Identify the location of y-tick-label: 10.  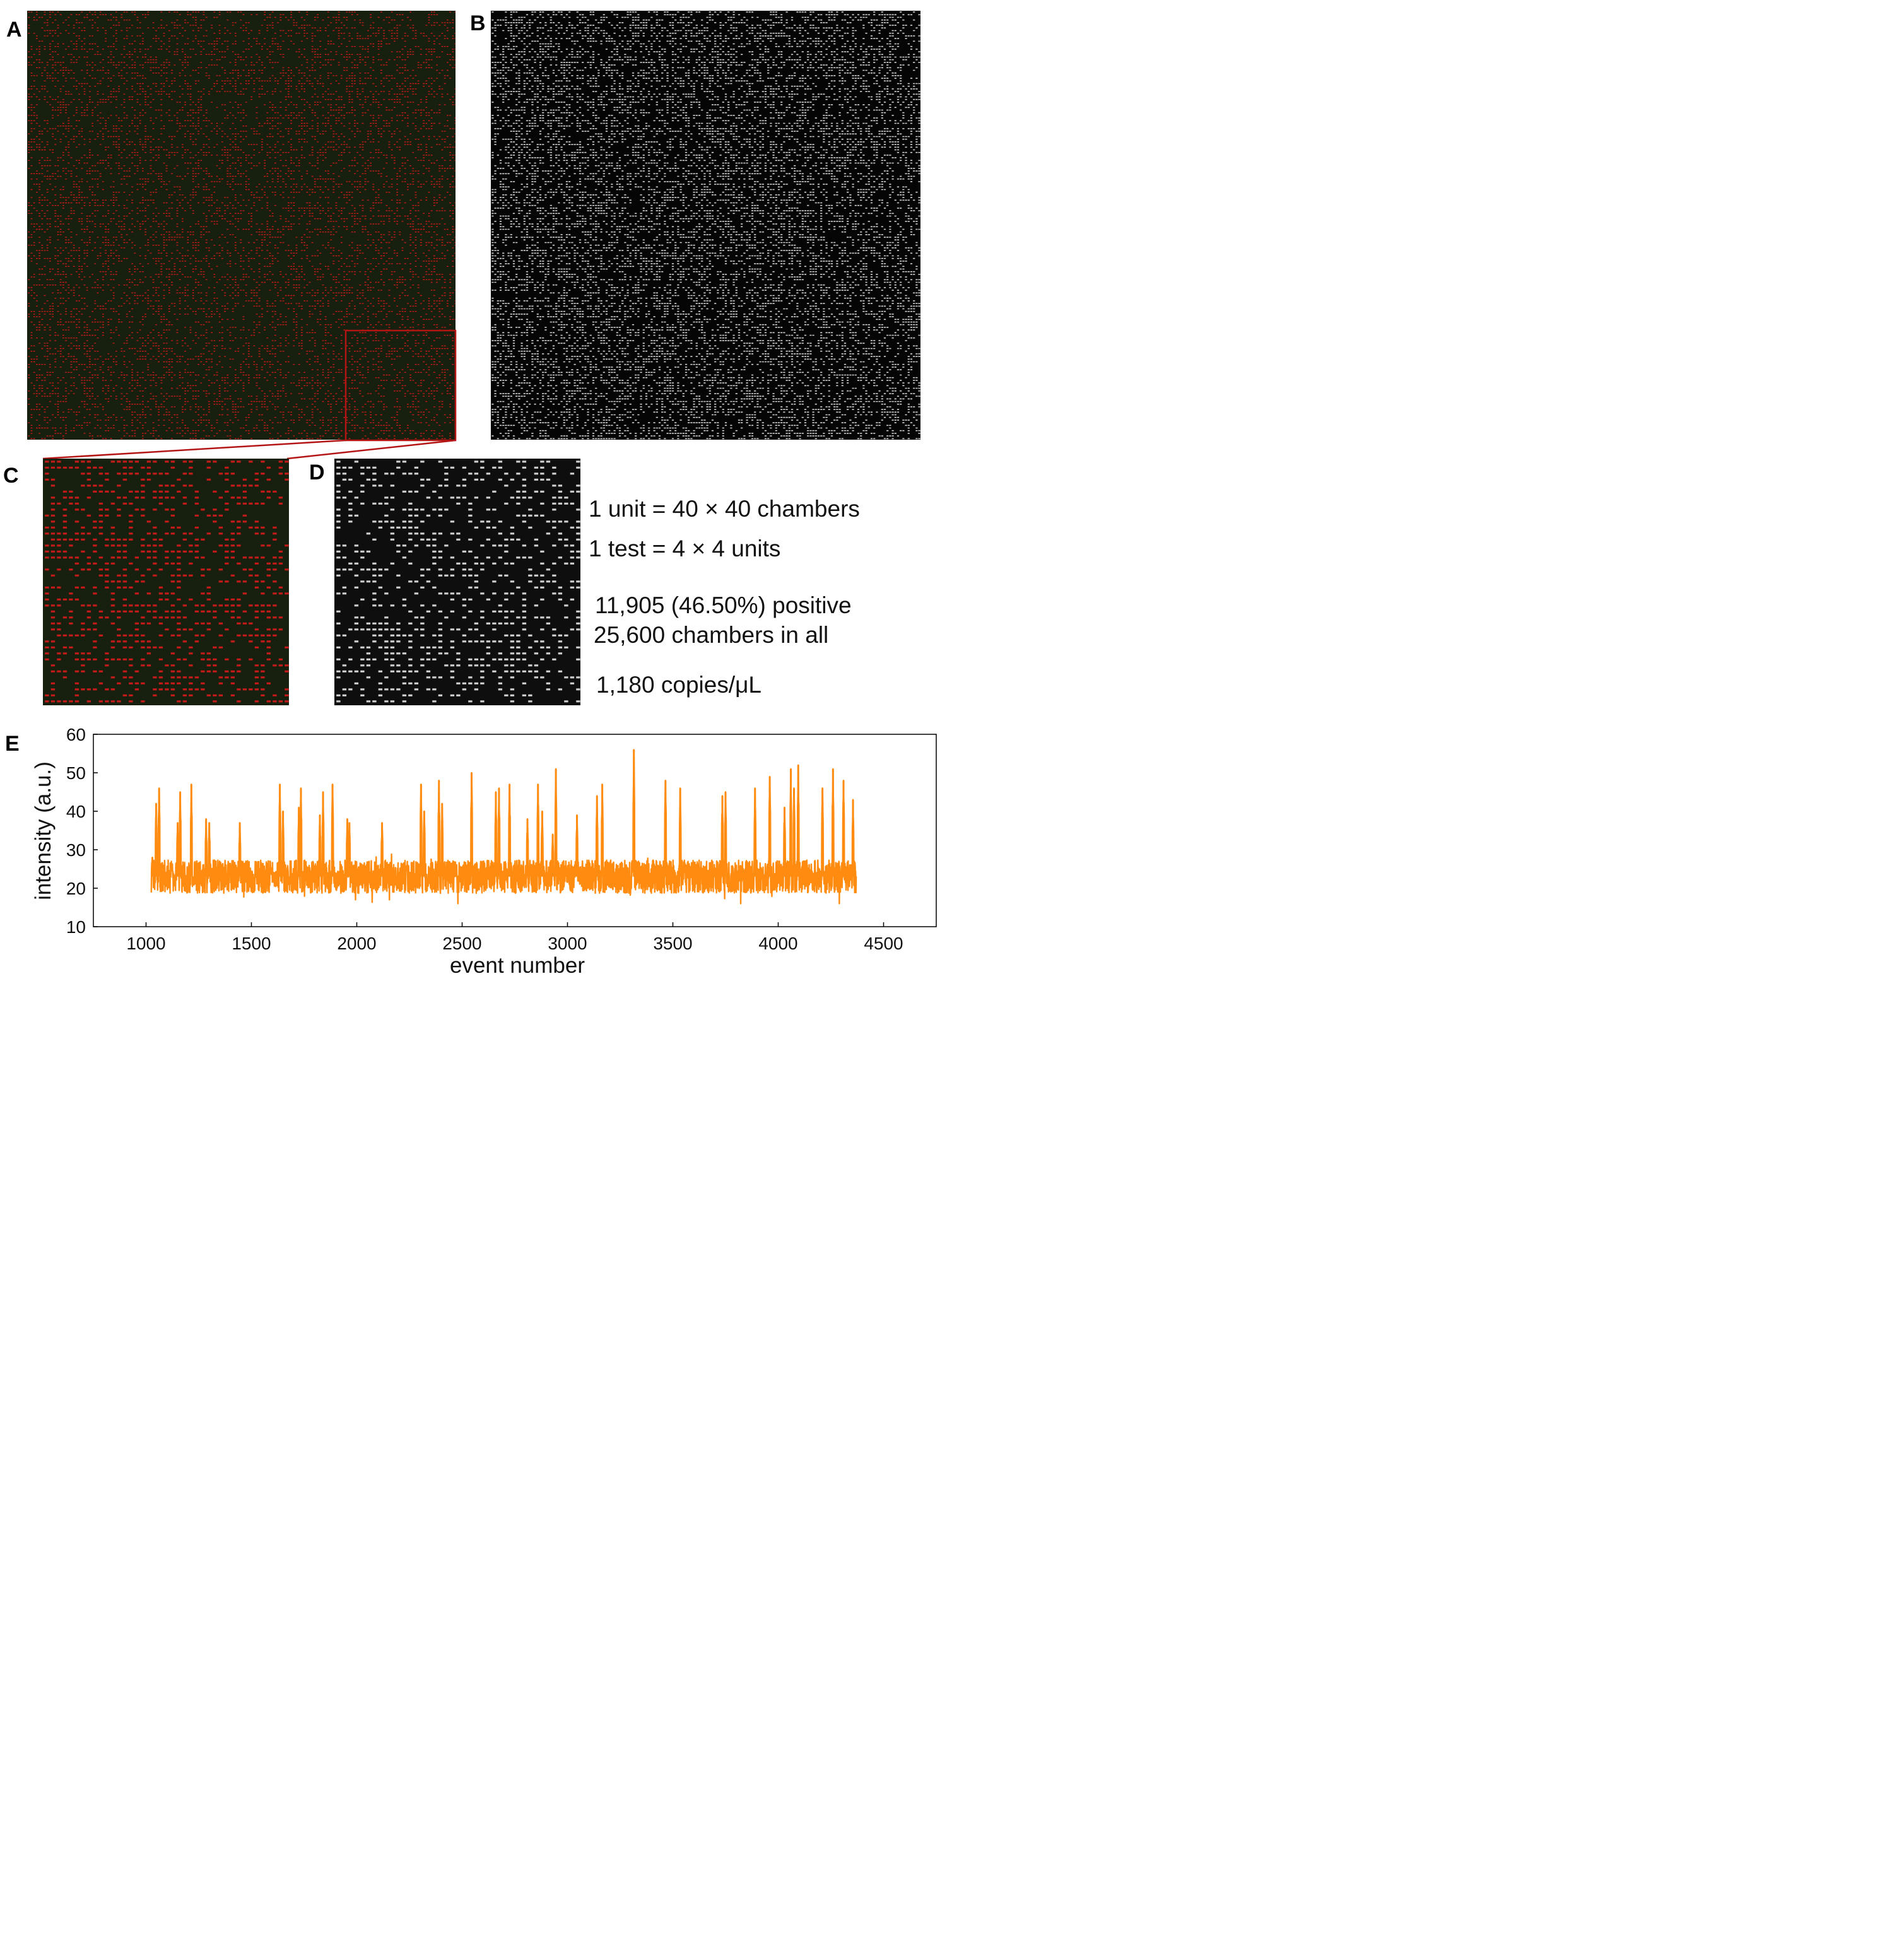
(76, 927).